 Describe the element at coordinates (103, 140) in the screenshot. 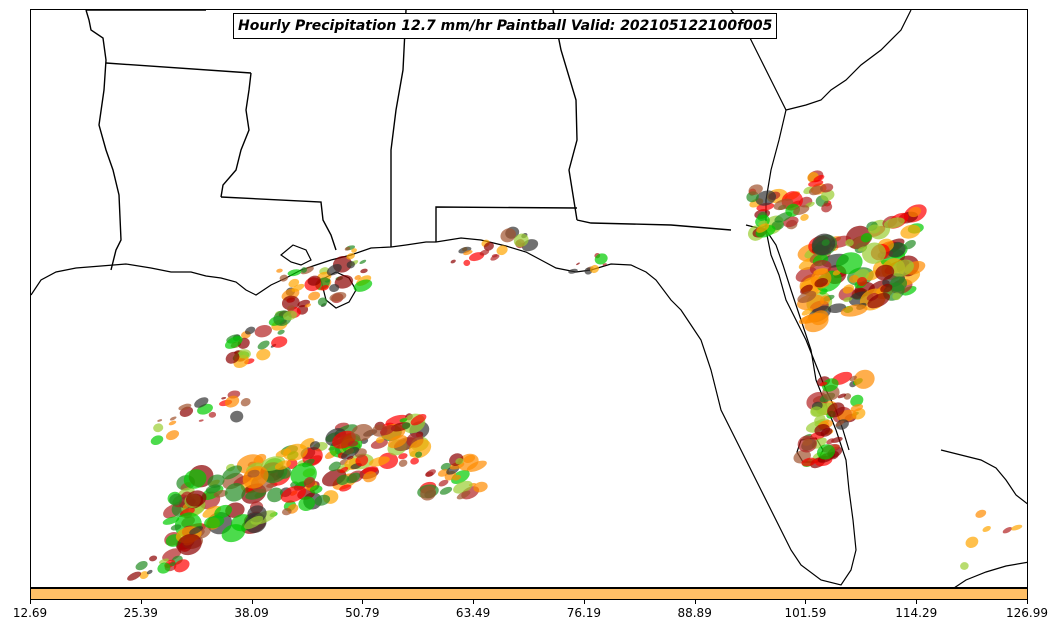

I see `state-border-ok-ar` at that location.